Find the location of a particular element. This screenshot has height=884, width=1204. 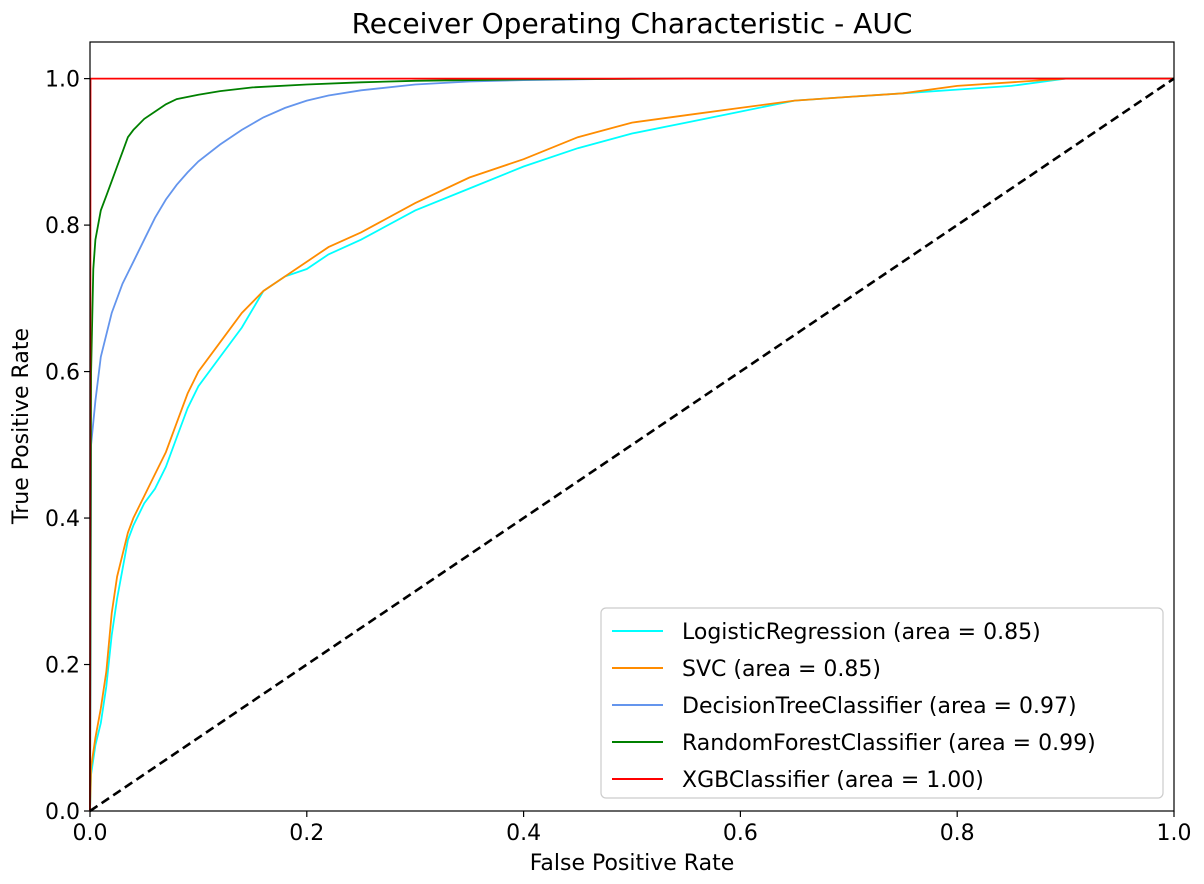

y-tick-label: 0.8 is located at coordinates (62, 226).